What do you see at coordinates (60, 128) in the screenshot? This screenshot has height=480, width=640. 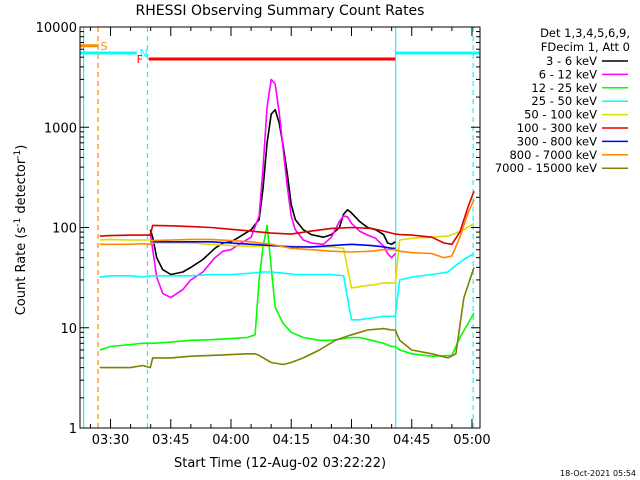 I see `y-tick-label: 1000` at bounding box center [60, 128].